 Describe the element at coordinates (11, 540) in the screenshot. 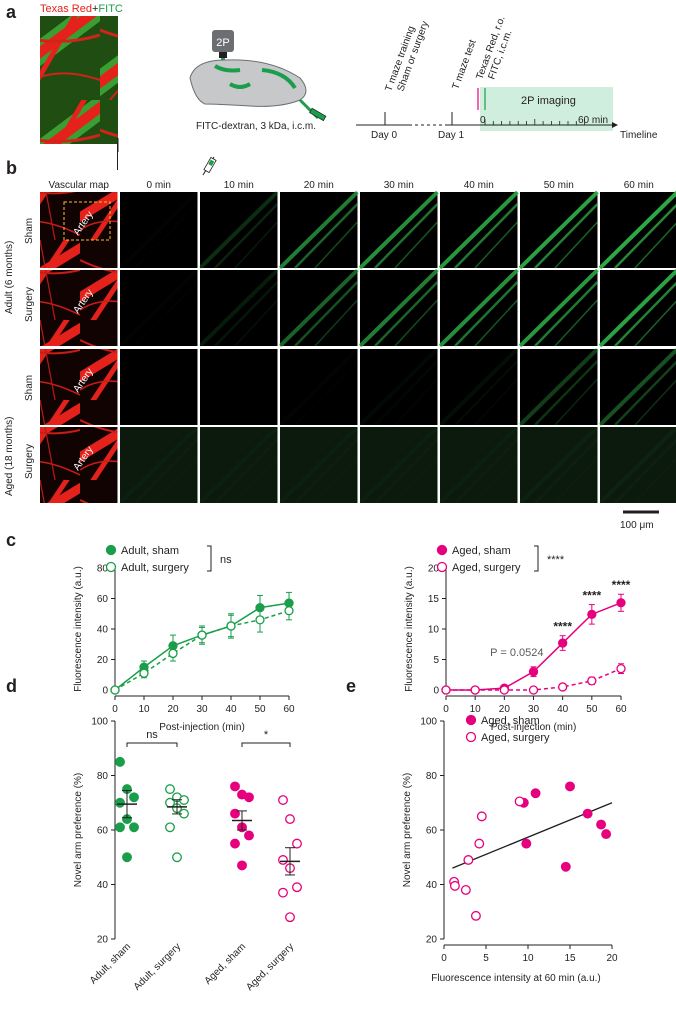

I see `panel-c-label: c` at that location.